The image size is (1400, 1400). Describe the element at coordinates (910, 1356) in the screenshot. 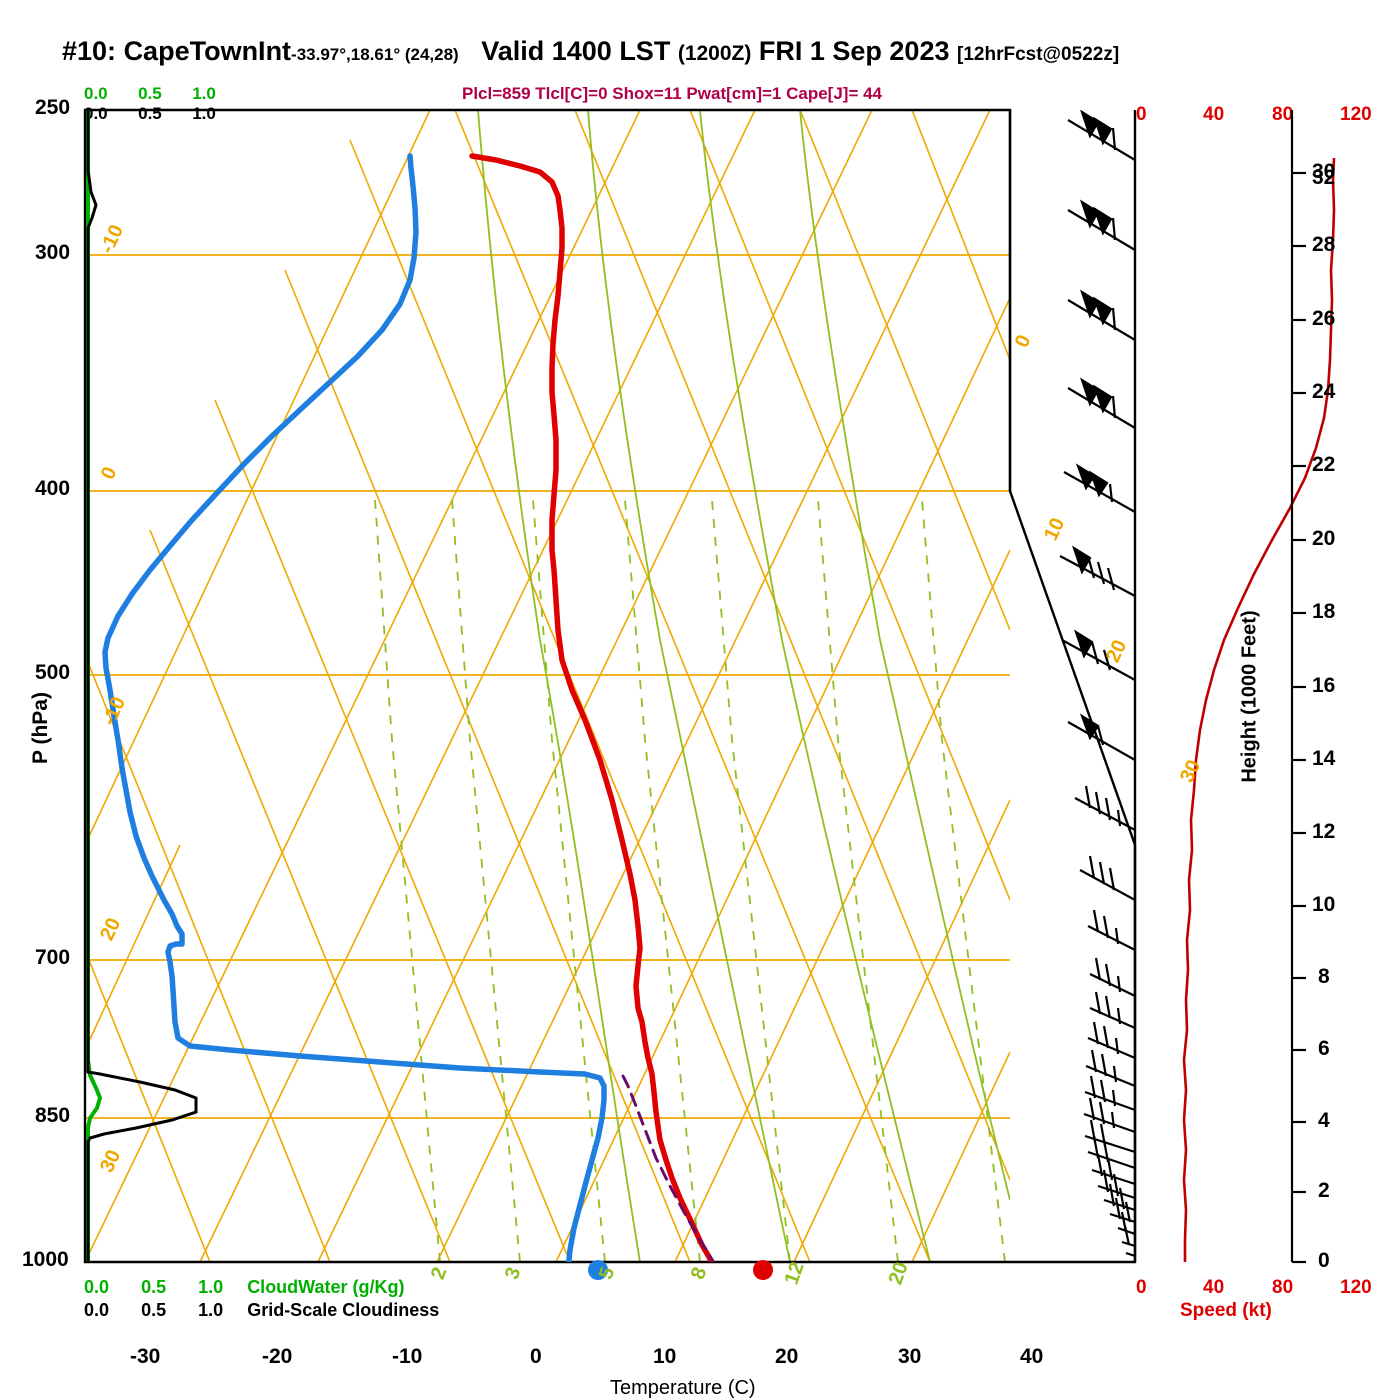

I see `temperature-tick-30: 30` at that location.